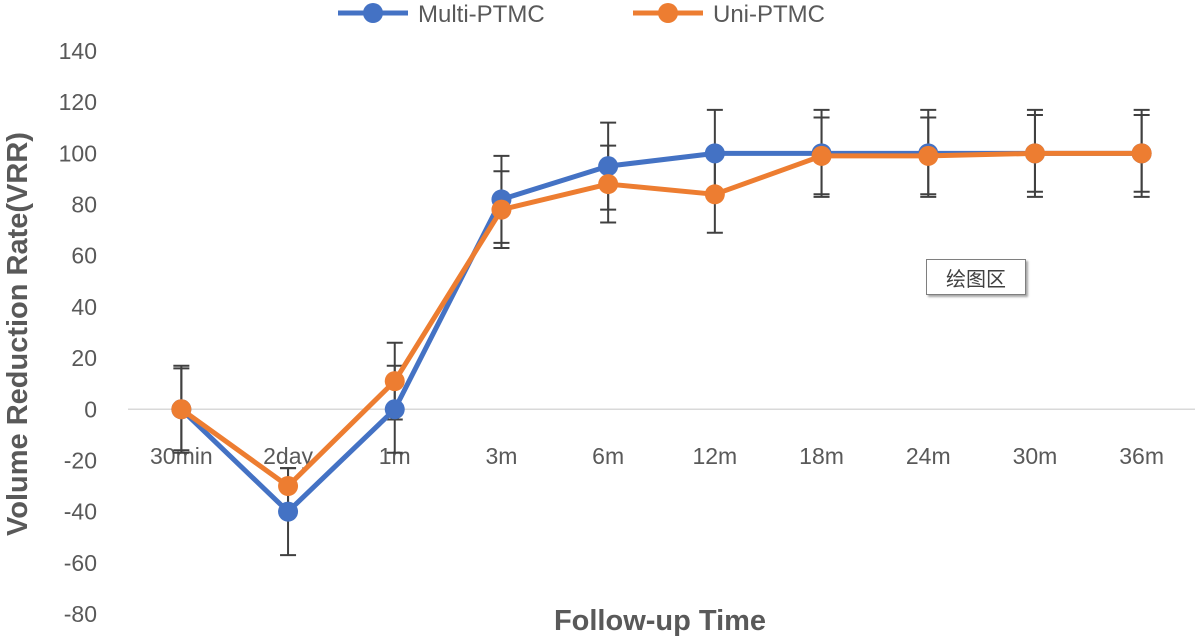 The width and height of the screenshot is (1196, 639). I want to click on legend-item: Multi-PTMC, so click(441, 14).